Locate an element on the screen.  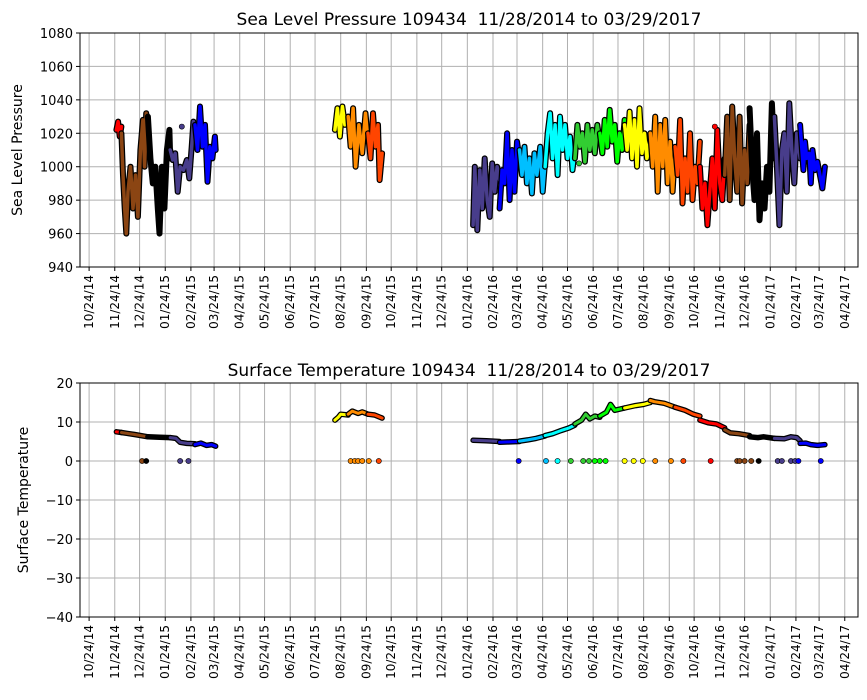
x-tick-label: 10/24/16 is located at coordinates (694, 302).